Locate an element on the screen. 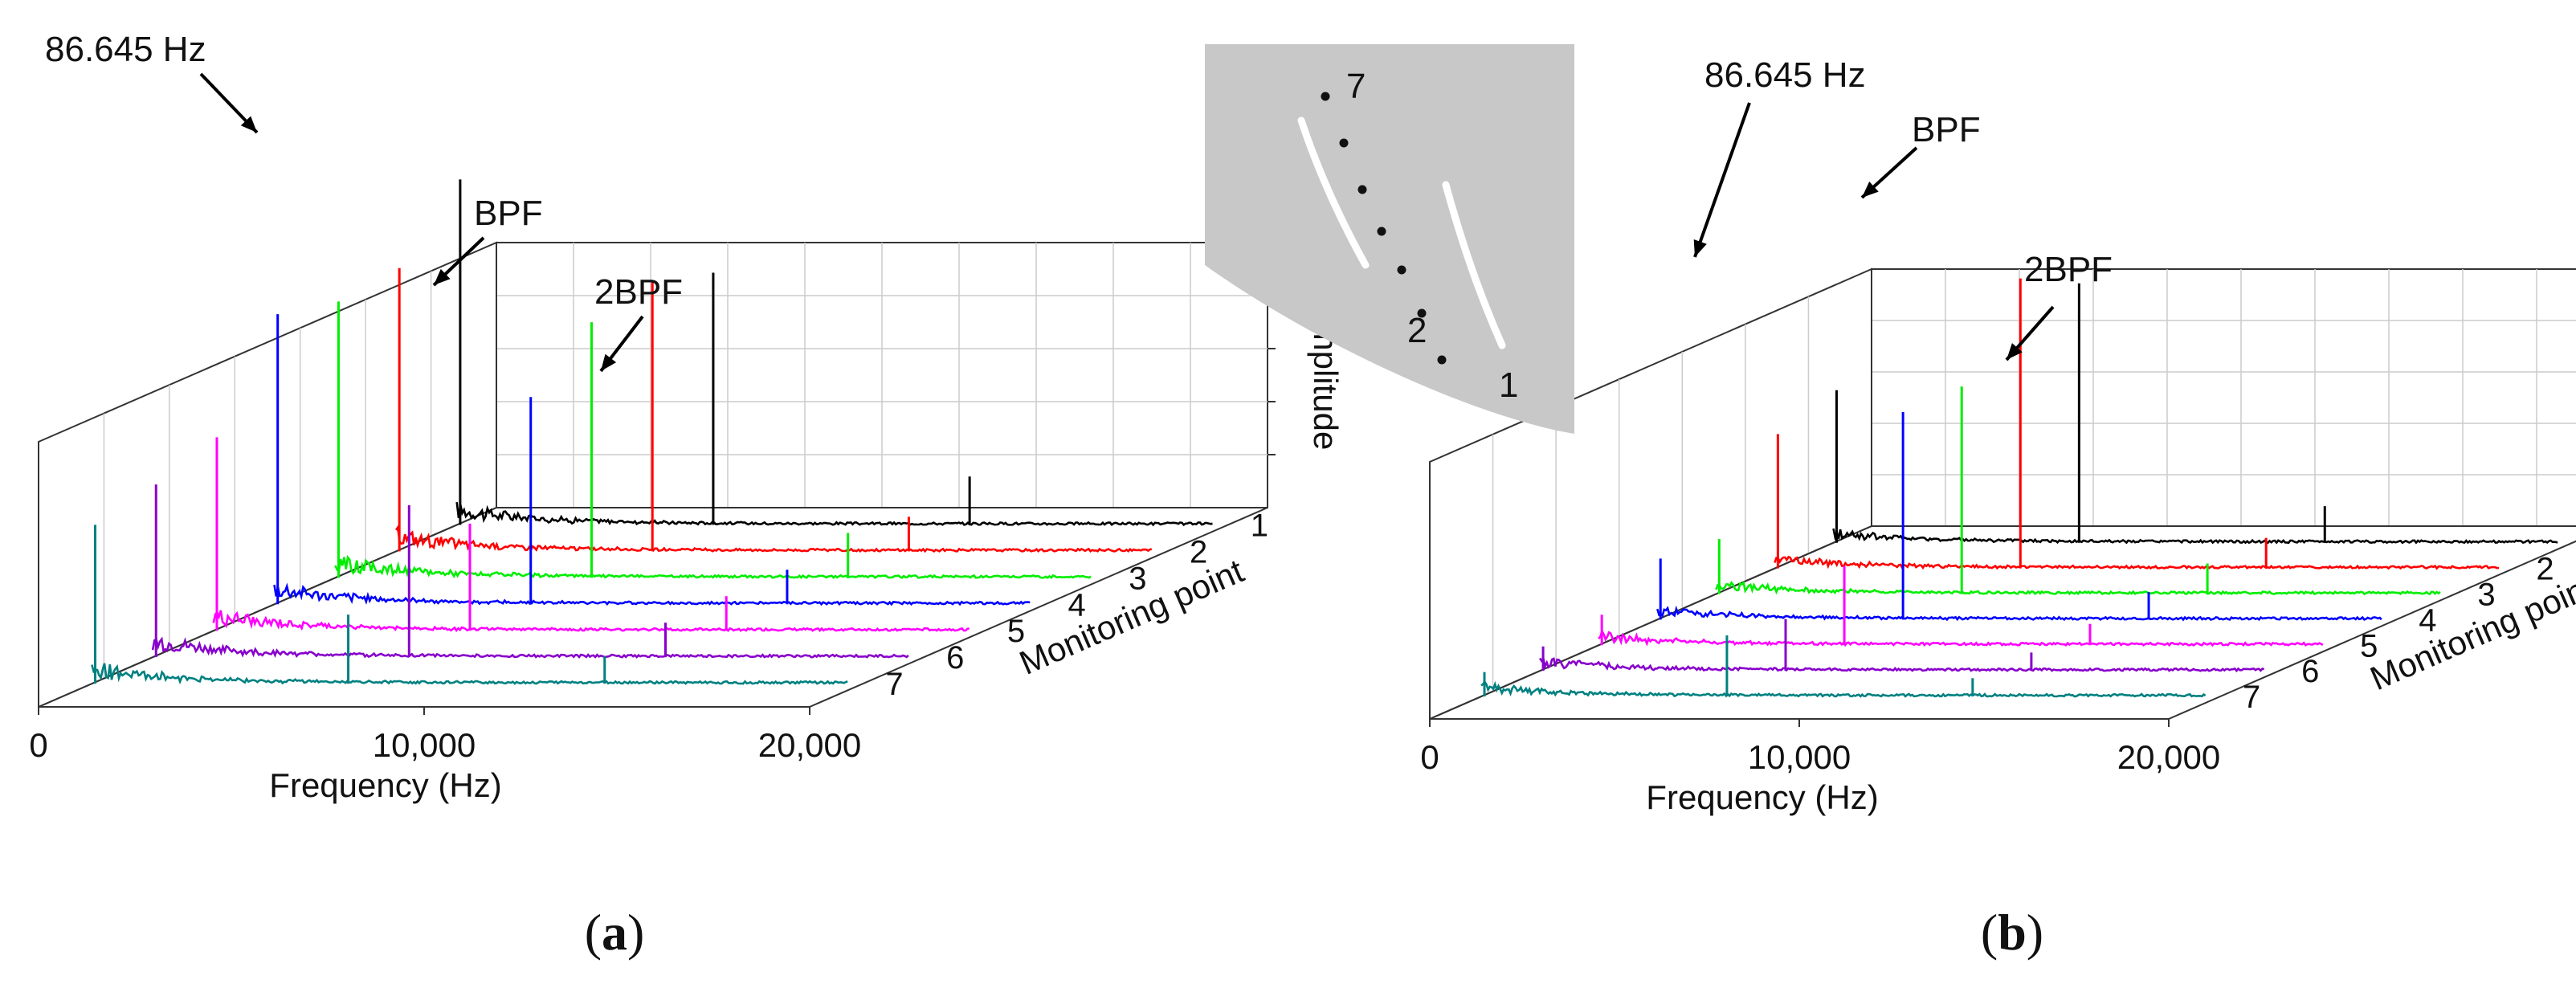 The height and width of the screenshot is (984, 2576). inset-blade-left is located at coordinates (1333, 192).